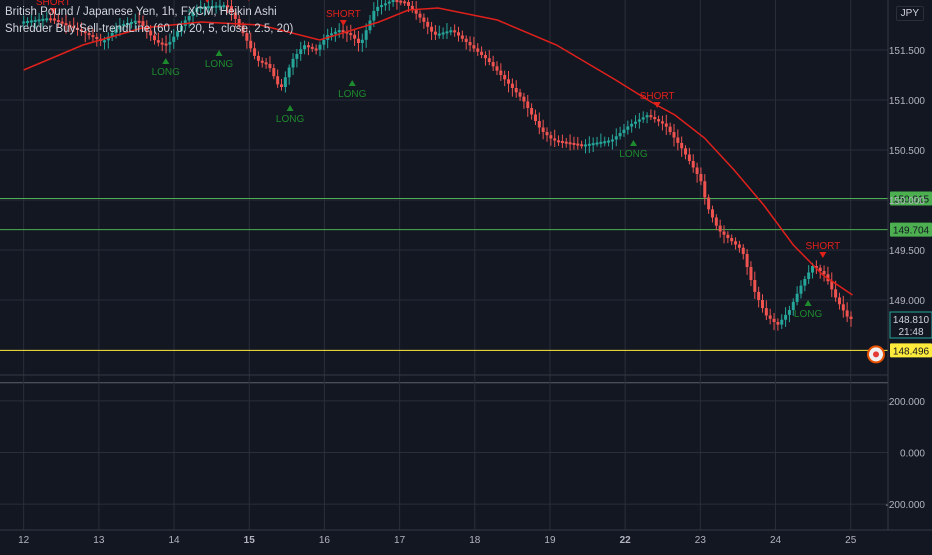 The height and width of the screenshot is (555, 932). Describe the element at coordinates (911, 200) in the screenshot. I see `level-label: 150.015` at that location.